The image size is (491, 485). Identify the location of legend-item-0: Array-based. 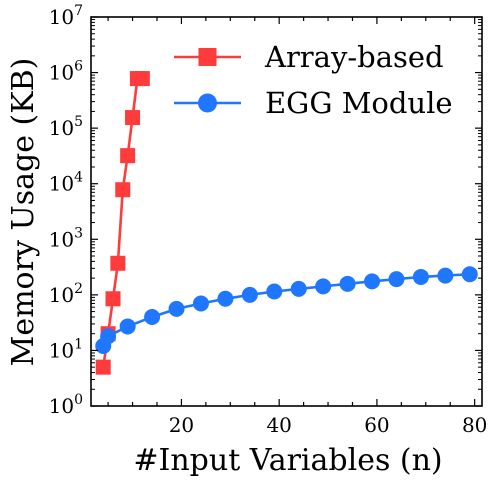
(309, 57).